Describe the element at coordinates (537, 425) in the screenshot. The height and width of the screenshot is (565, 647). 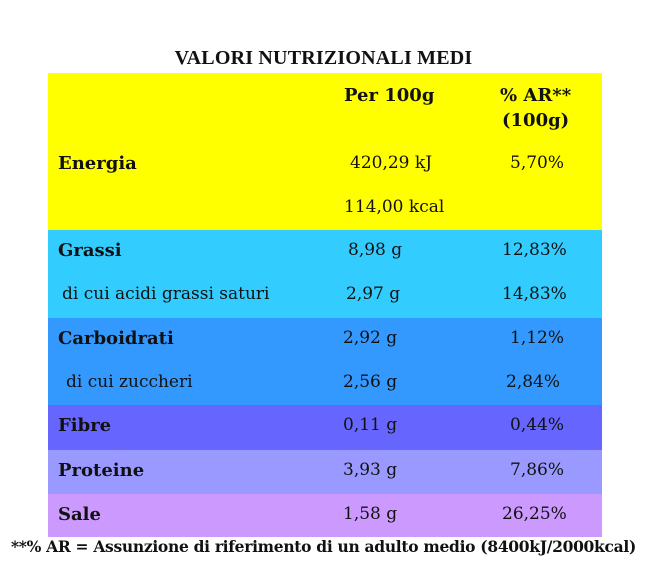
I see `fibre-ar: 0,44%` at that location.